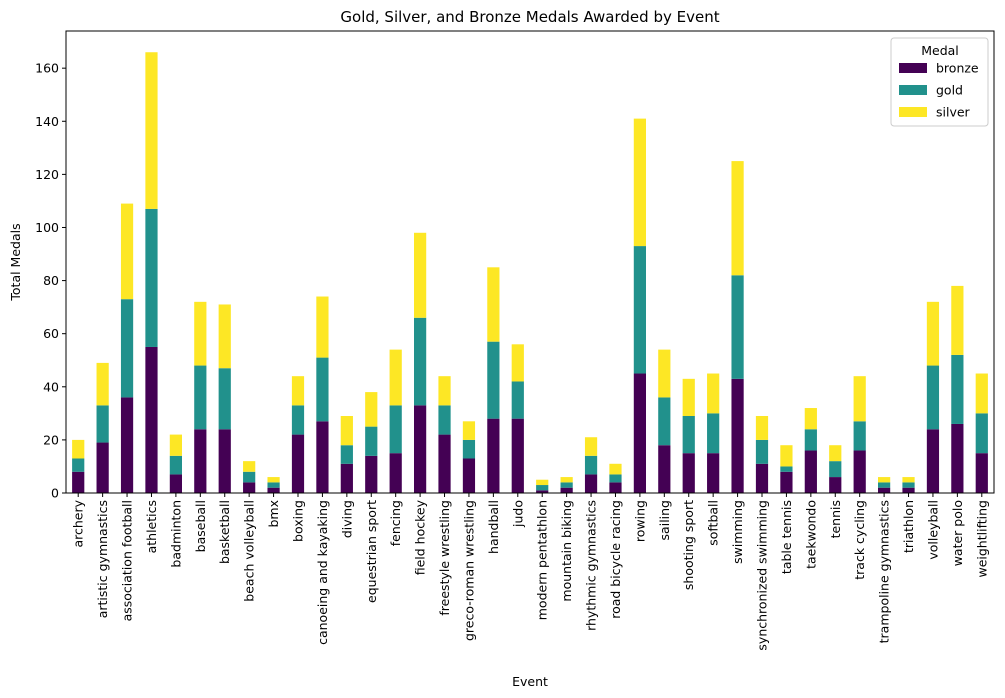 Image resolution: width=1005 pixels, height=698 pixels. Describe the element at coordinates (469, 475) in the screenshot. I see `bar-bronze-greco-roman-wrestling` at that location.